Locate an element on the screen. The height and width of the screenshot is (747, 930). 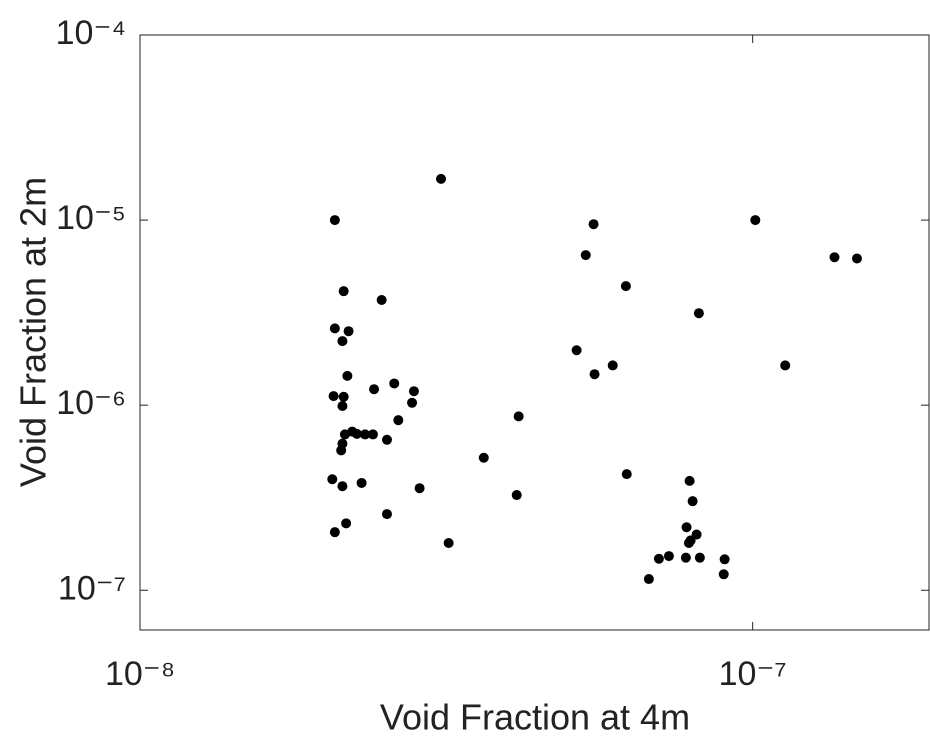
y-tick-label: 10⁻⁷ is located at coordinates (92, 588).